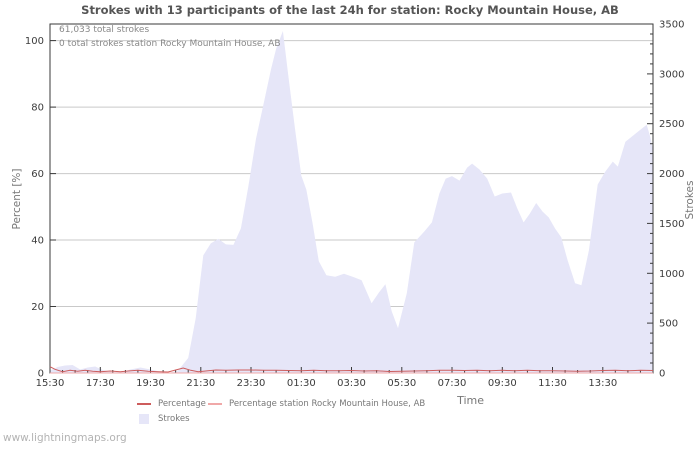 This screenshot has width=700, height=450. I want to click on svg-text: 2000, so click(671, 174).